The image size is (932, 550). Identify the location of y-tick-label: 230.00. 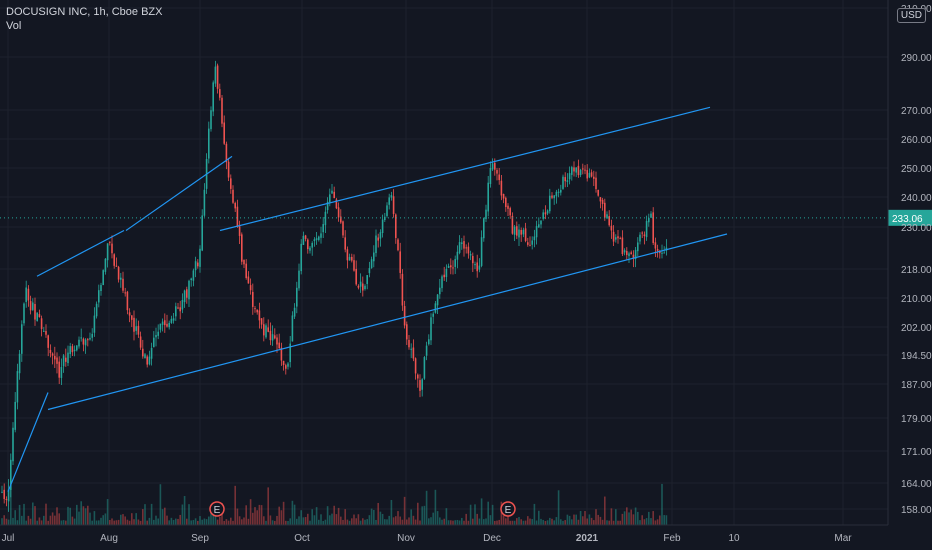
(916, 228).